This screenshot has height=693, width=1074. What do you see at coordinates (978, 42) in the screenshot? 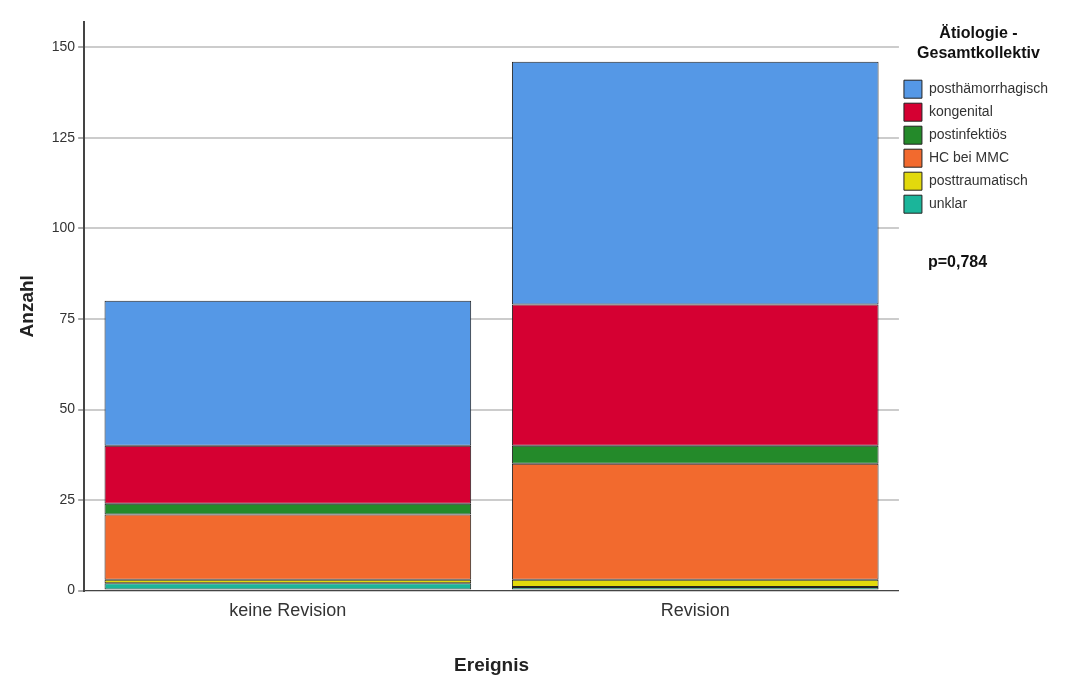
I see `legend-title: Ätiologie - Gesamtkollektiv` at bounding box center [978, 42].